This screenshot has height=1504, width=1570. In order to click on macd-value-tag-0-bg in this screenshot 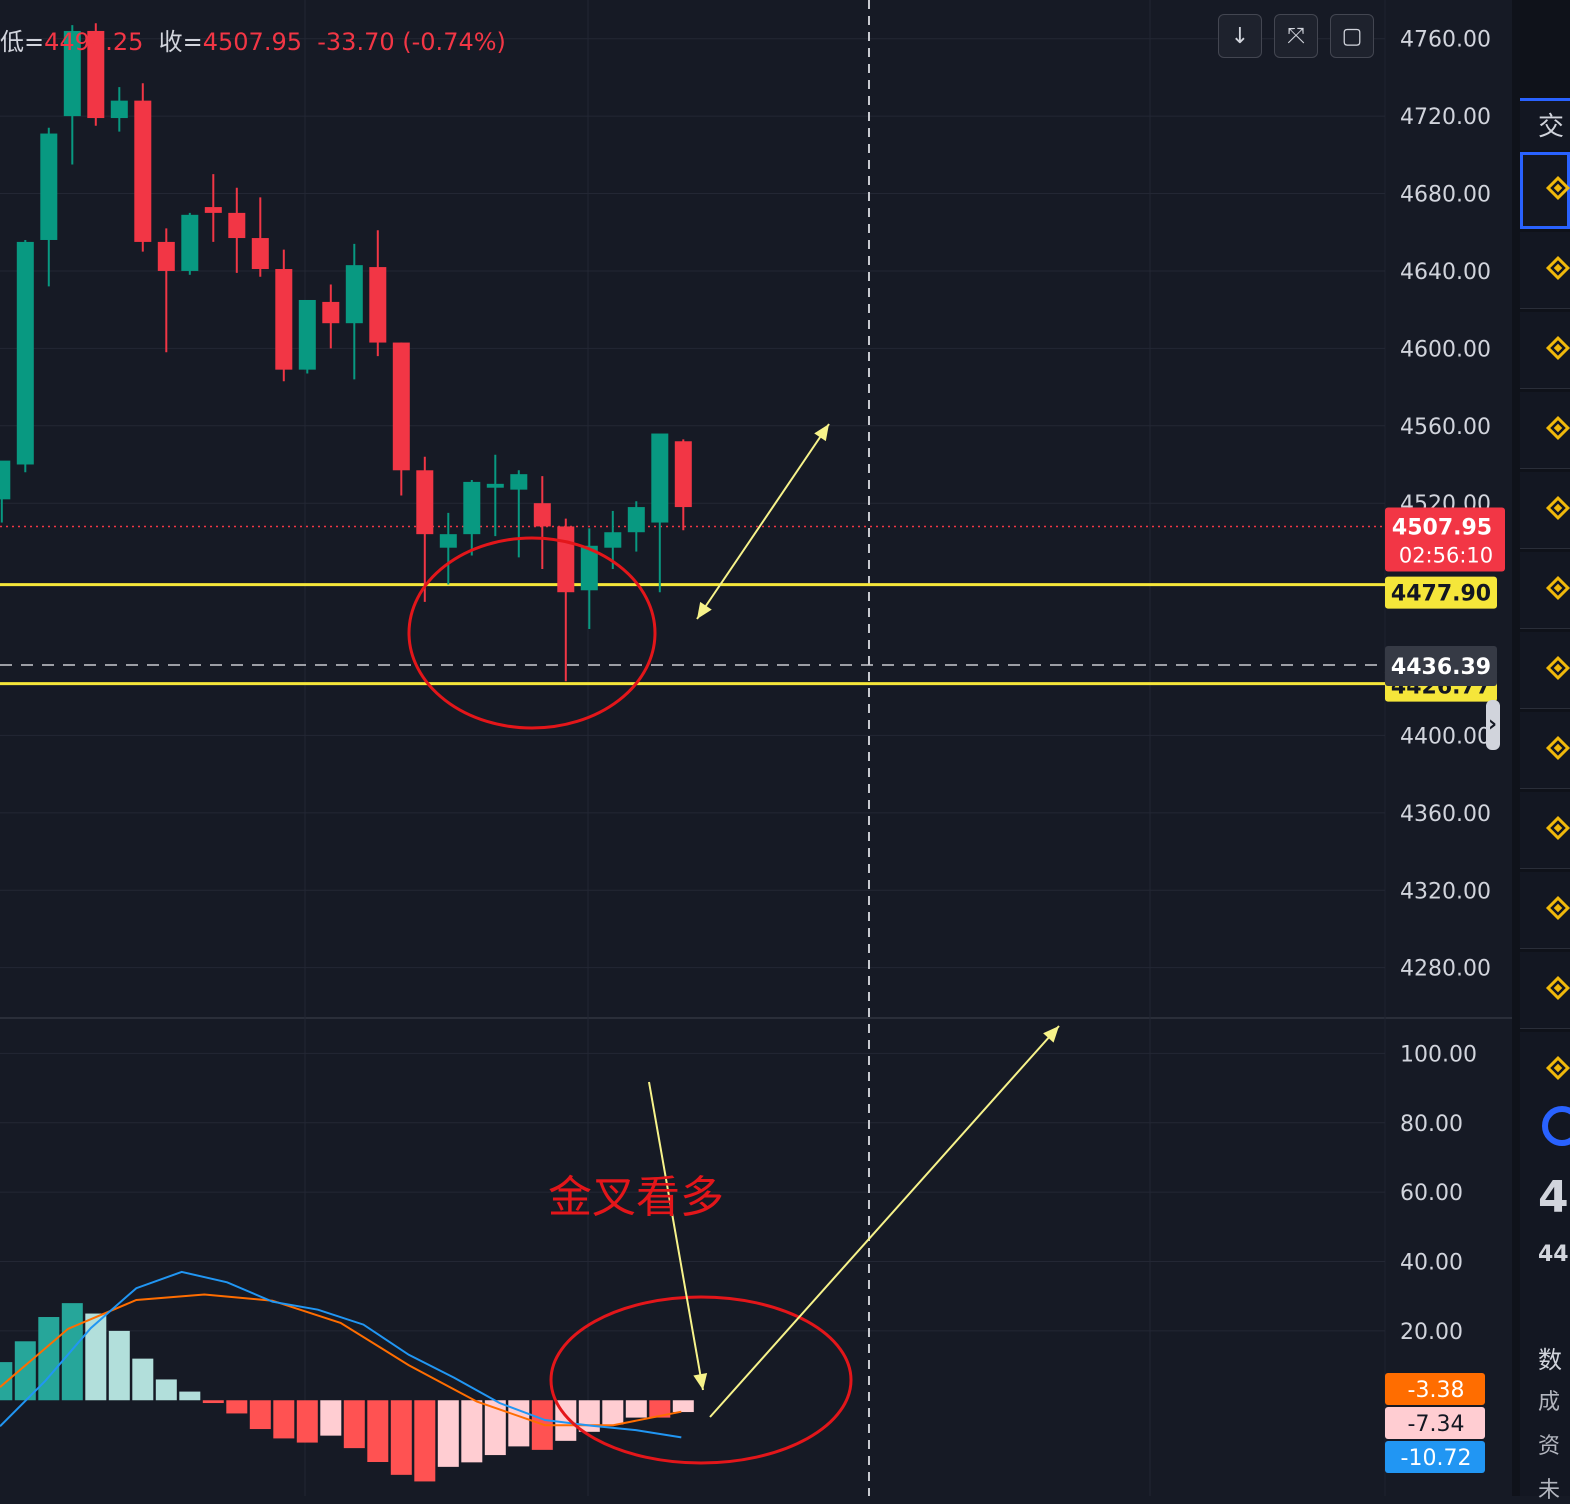, I will do `click(1435, 1389)`.